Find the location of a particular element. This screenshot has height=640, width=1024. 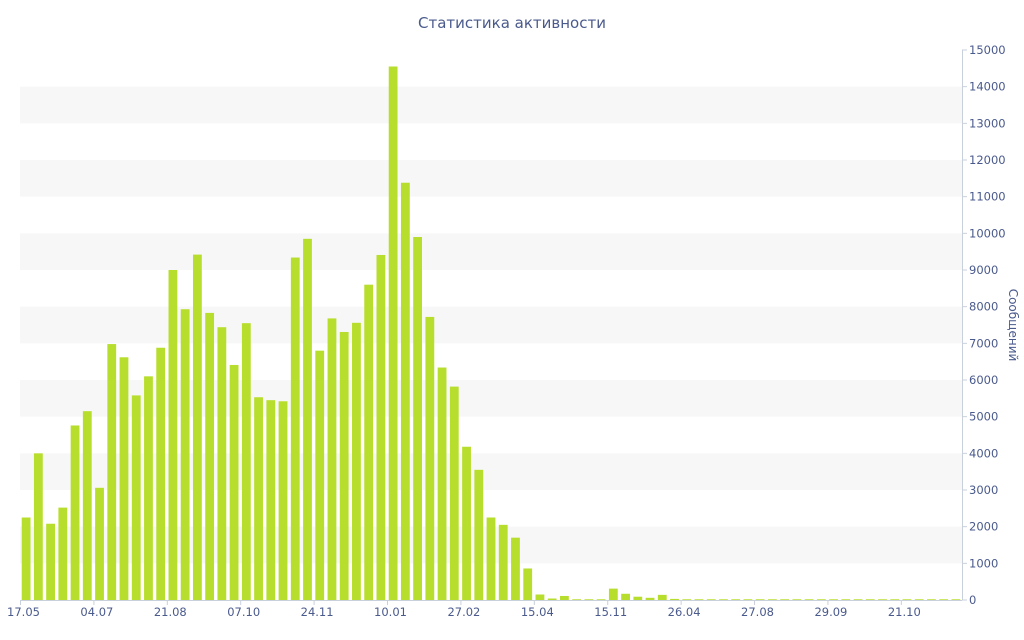

y-tick-label: 6000 is located at coordinates (983, 380).